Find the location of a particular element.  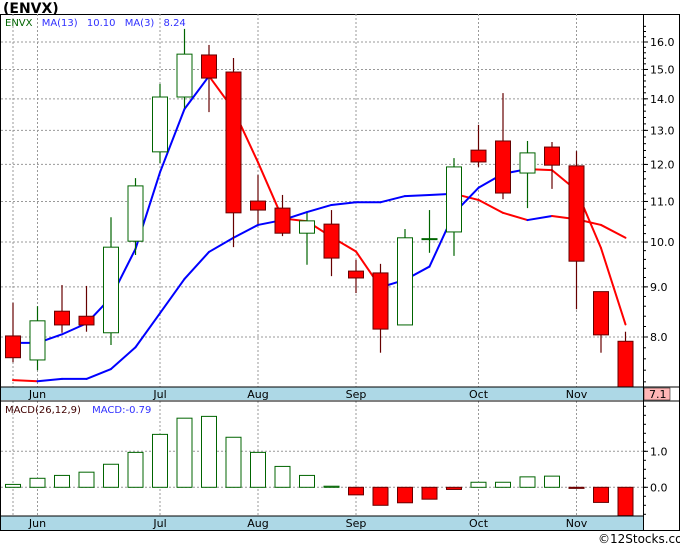

macd-tick-label: 0.0 is located at coordinates (659, 487).